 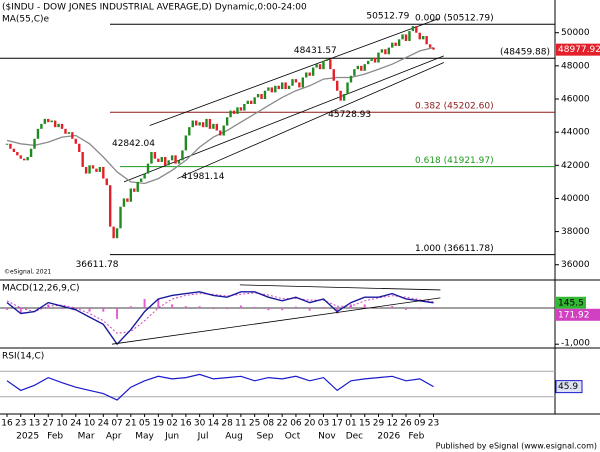 I want to click on x-tick-label: 08, so click(x=269, y=424).